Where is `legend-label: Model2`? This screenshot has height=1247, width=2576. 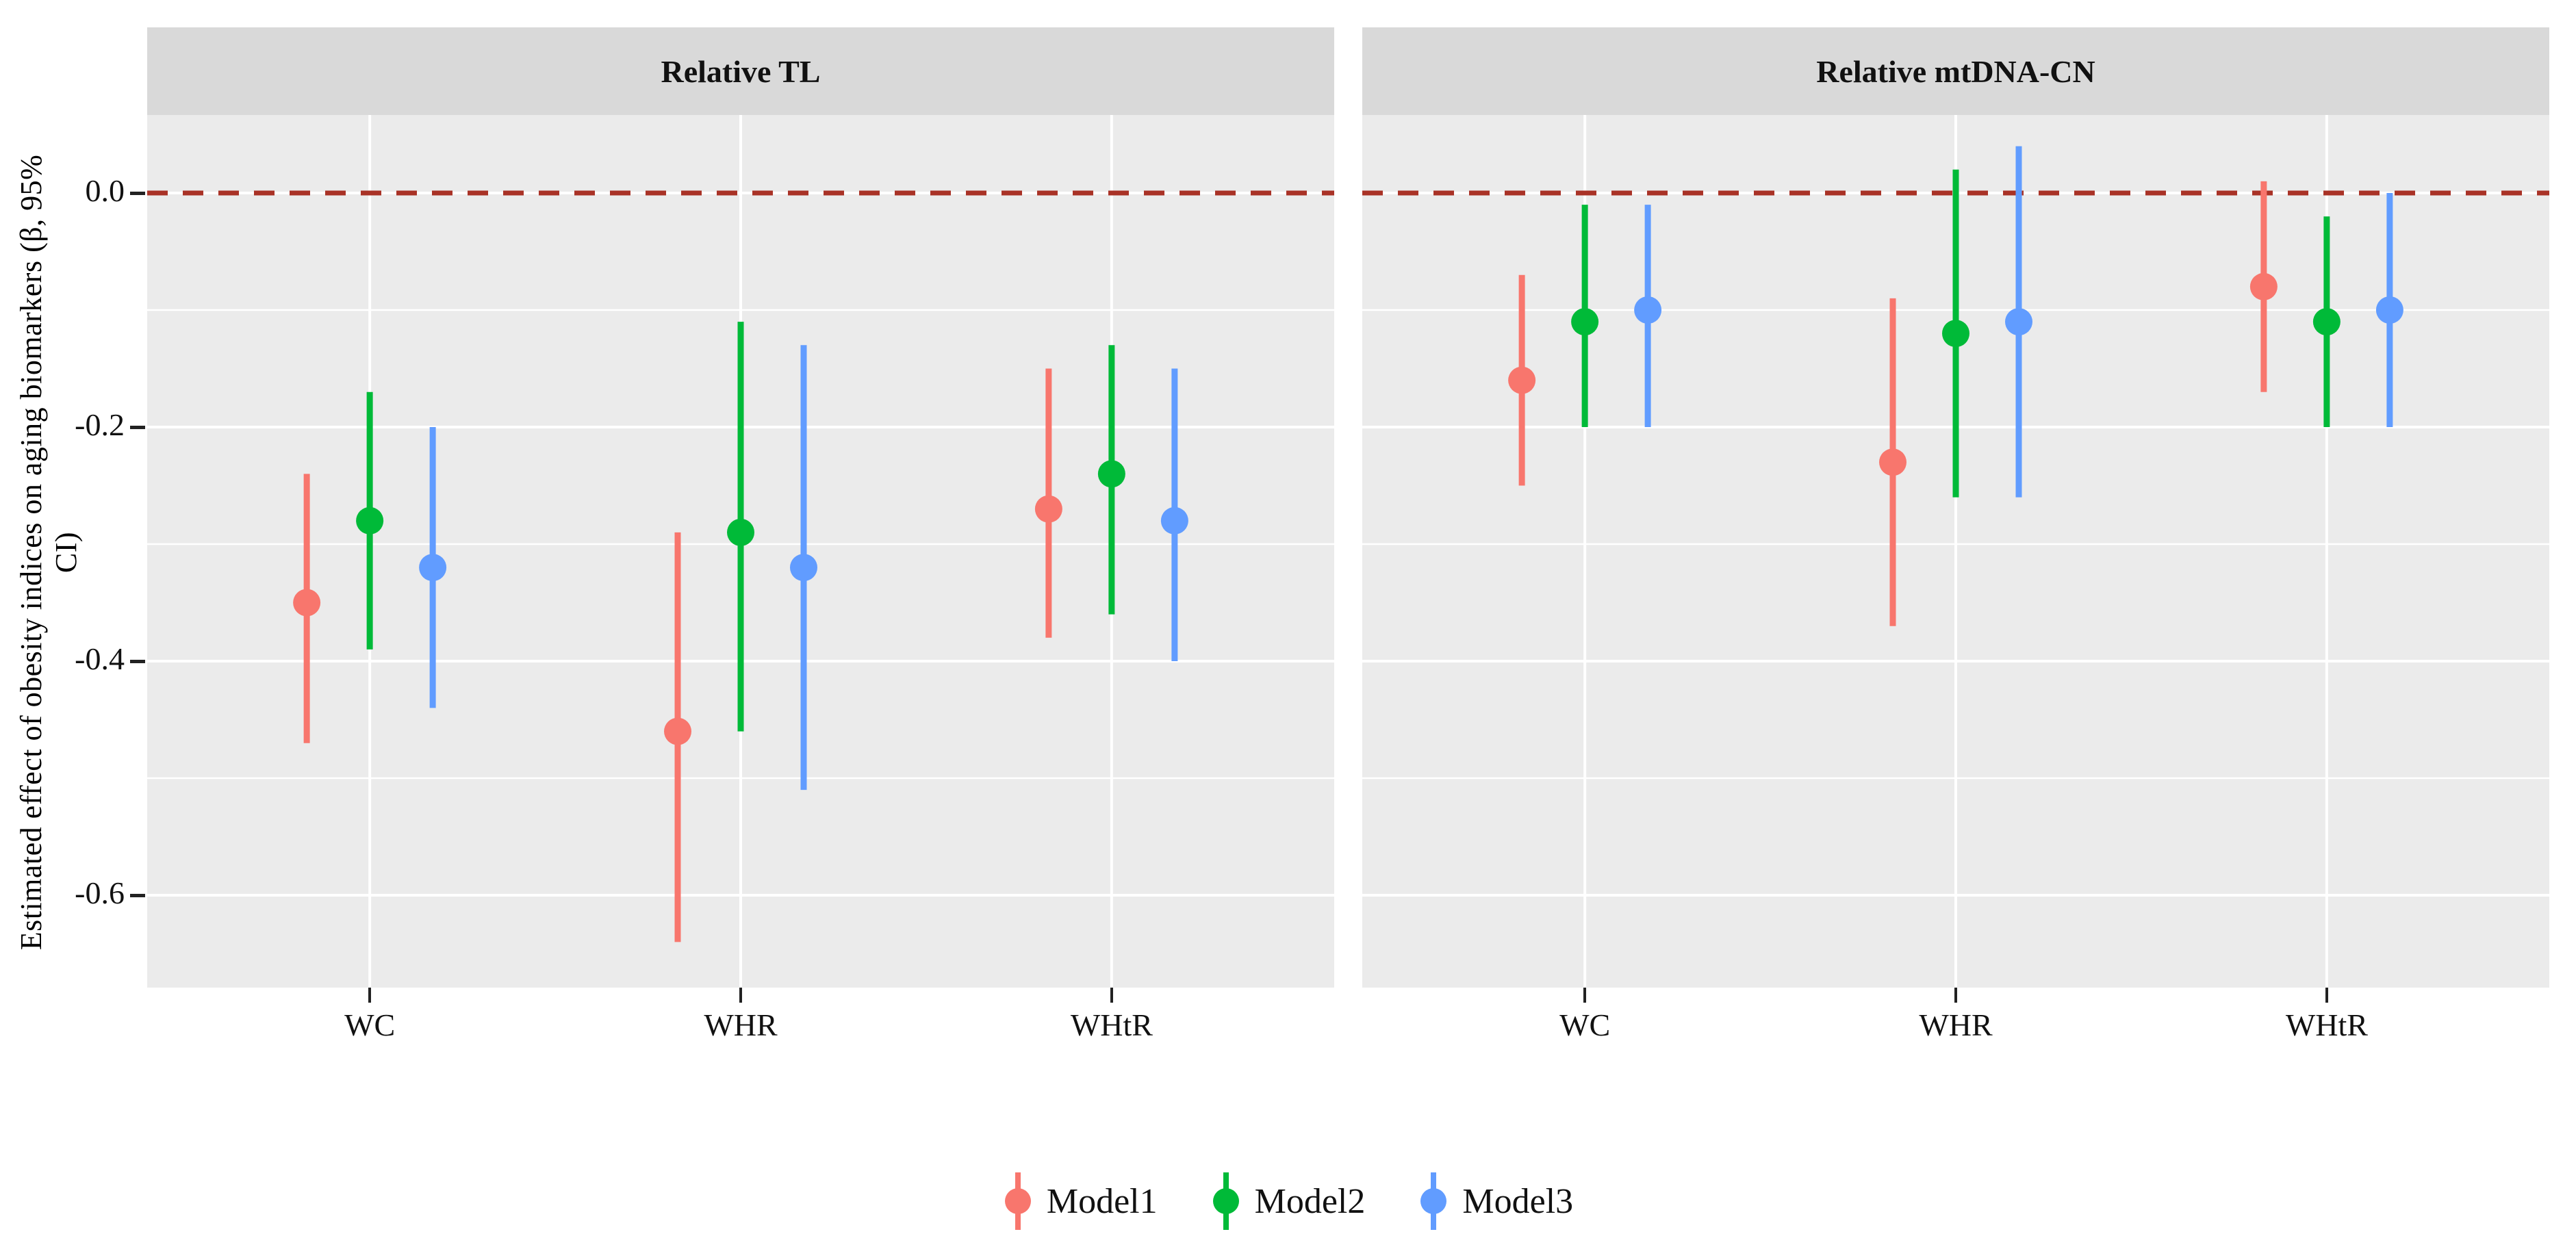 legend-label: Model2 is located at coordinates (1310, 1201).